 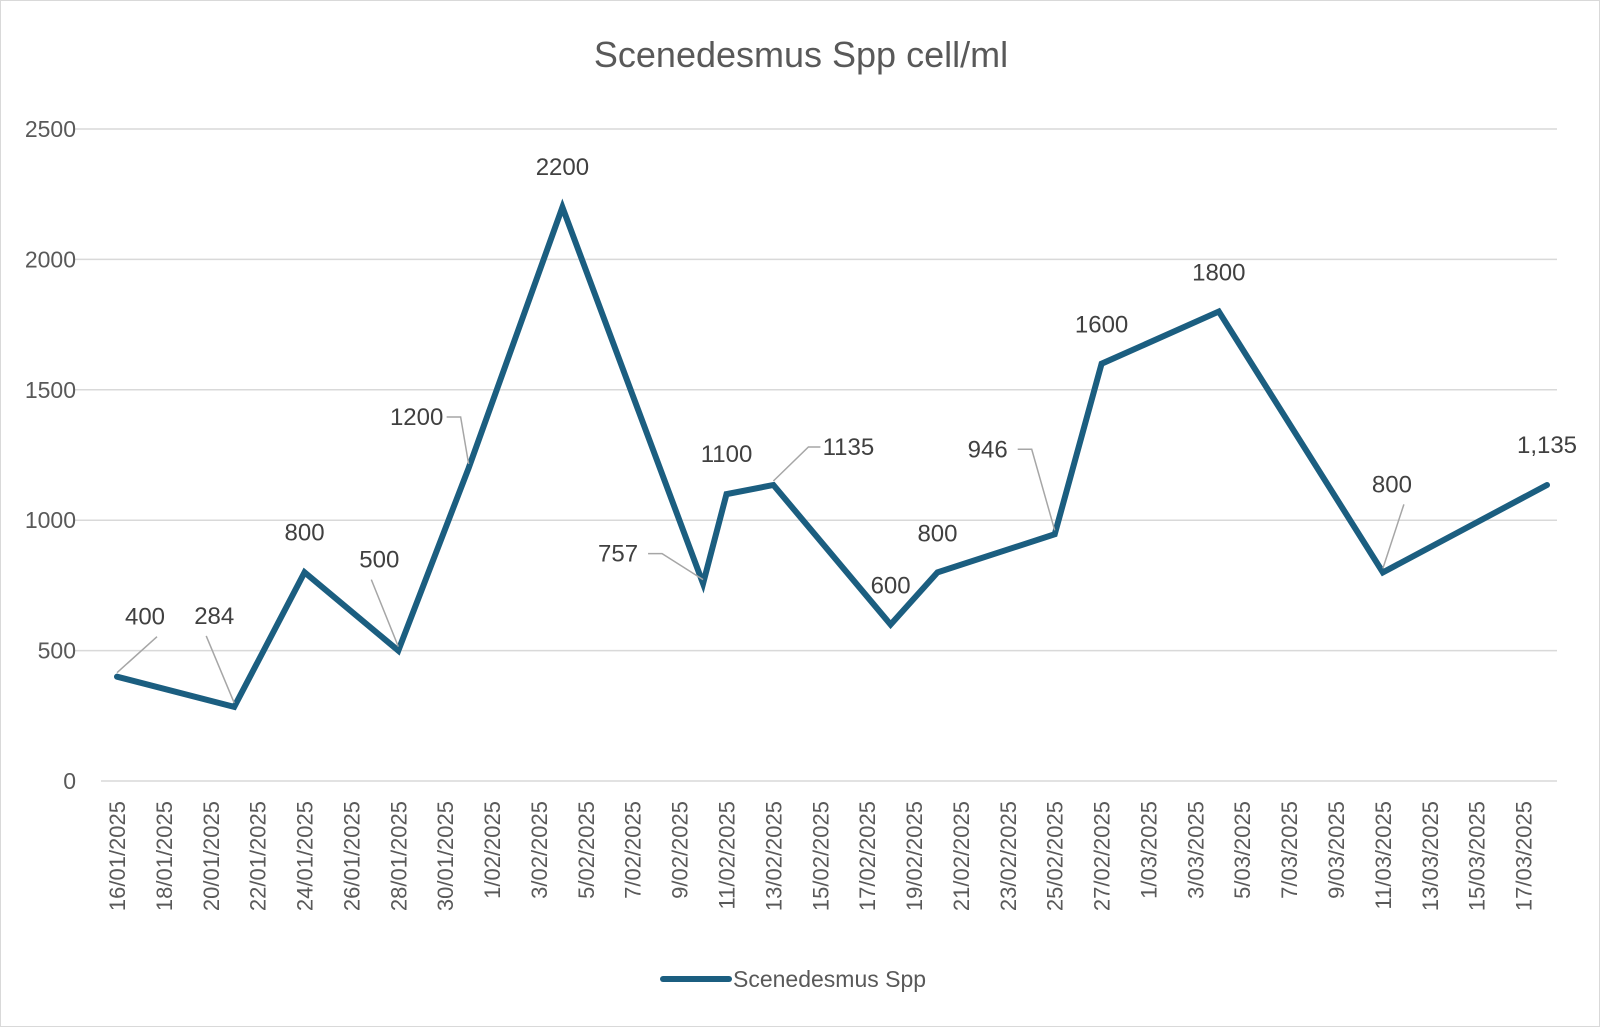 I want to click on x-tick-label: 11/02/2025, so click(x=727, y=855).